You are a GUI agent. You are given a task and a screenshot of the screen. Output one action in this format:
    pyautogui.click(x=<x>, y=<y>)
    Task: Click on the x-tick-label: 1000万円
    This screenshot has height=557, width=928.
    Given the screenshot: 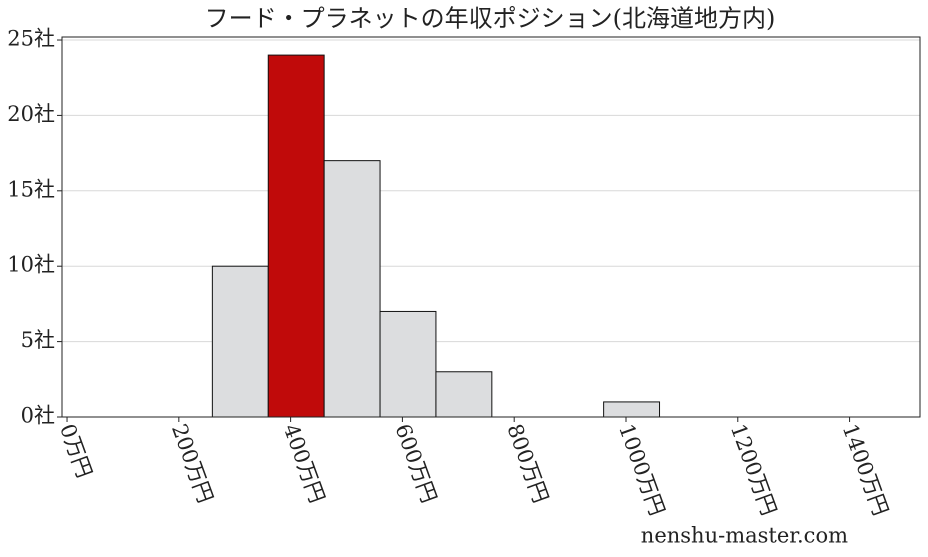 What is the action you would take?
    pyautogui.click(x=641, y=470)
    